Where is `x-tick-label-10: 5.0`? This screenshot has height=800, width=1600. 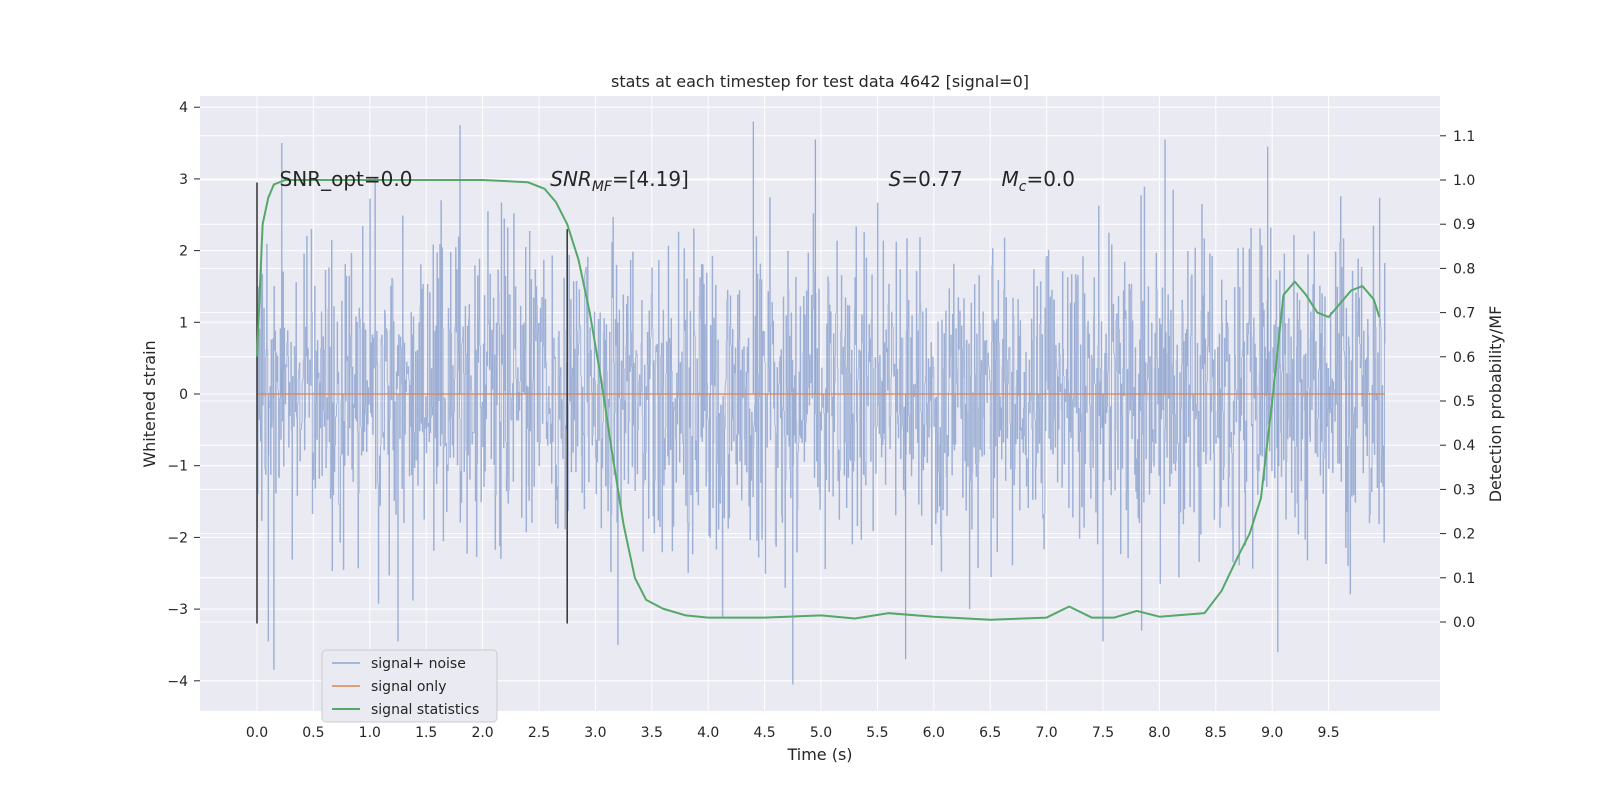
x-tick-label-10: 5.0 is located at coordinates (821, 733).